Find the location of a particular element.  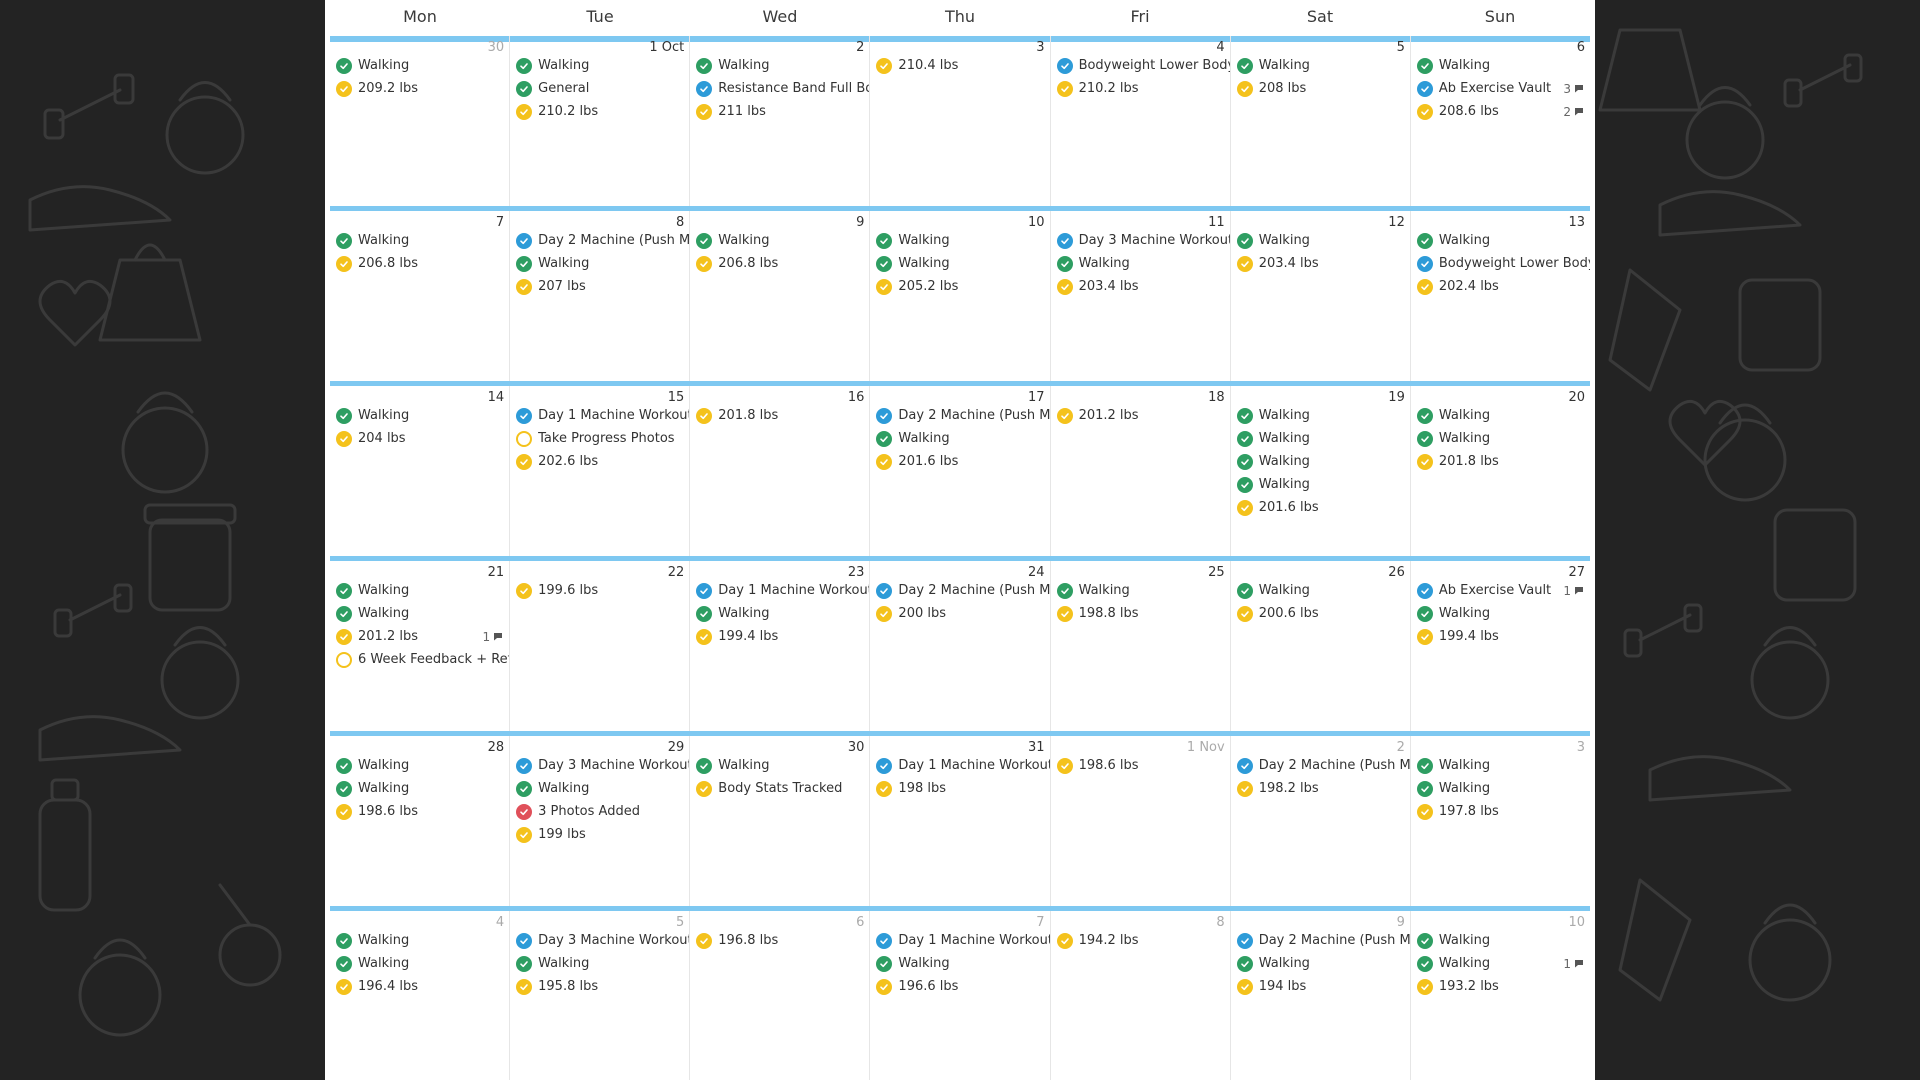

calendar-day-cell: 5 Day 3 Machine Workout Walking 195.8 lbs is located at coordinates (600, 995).